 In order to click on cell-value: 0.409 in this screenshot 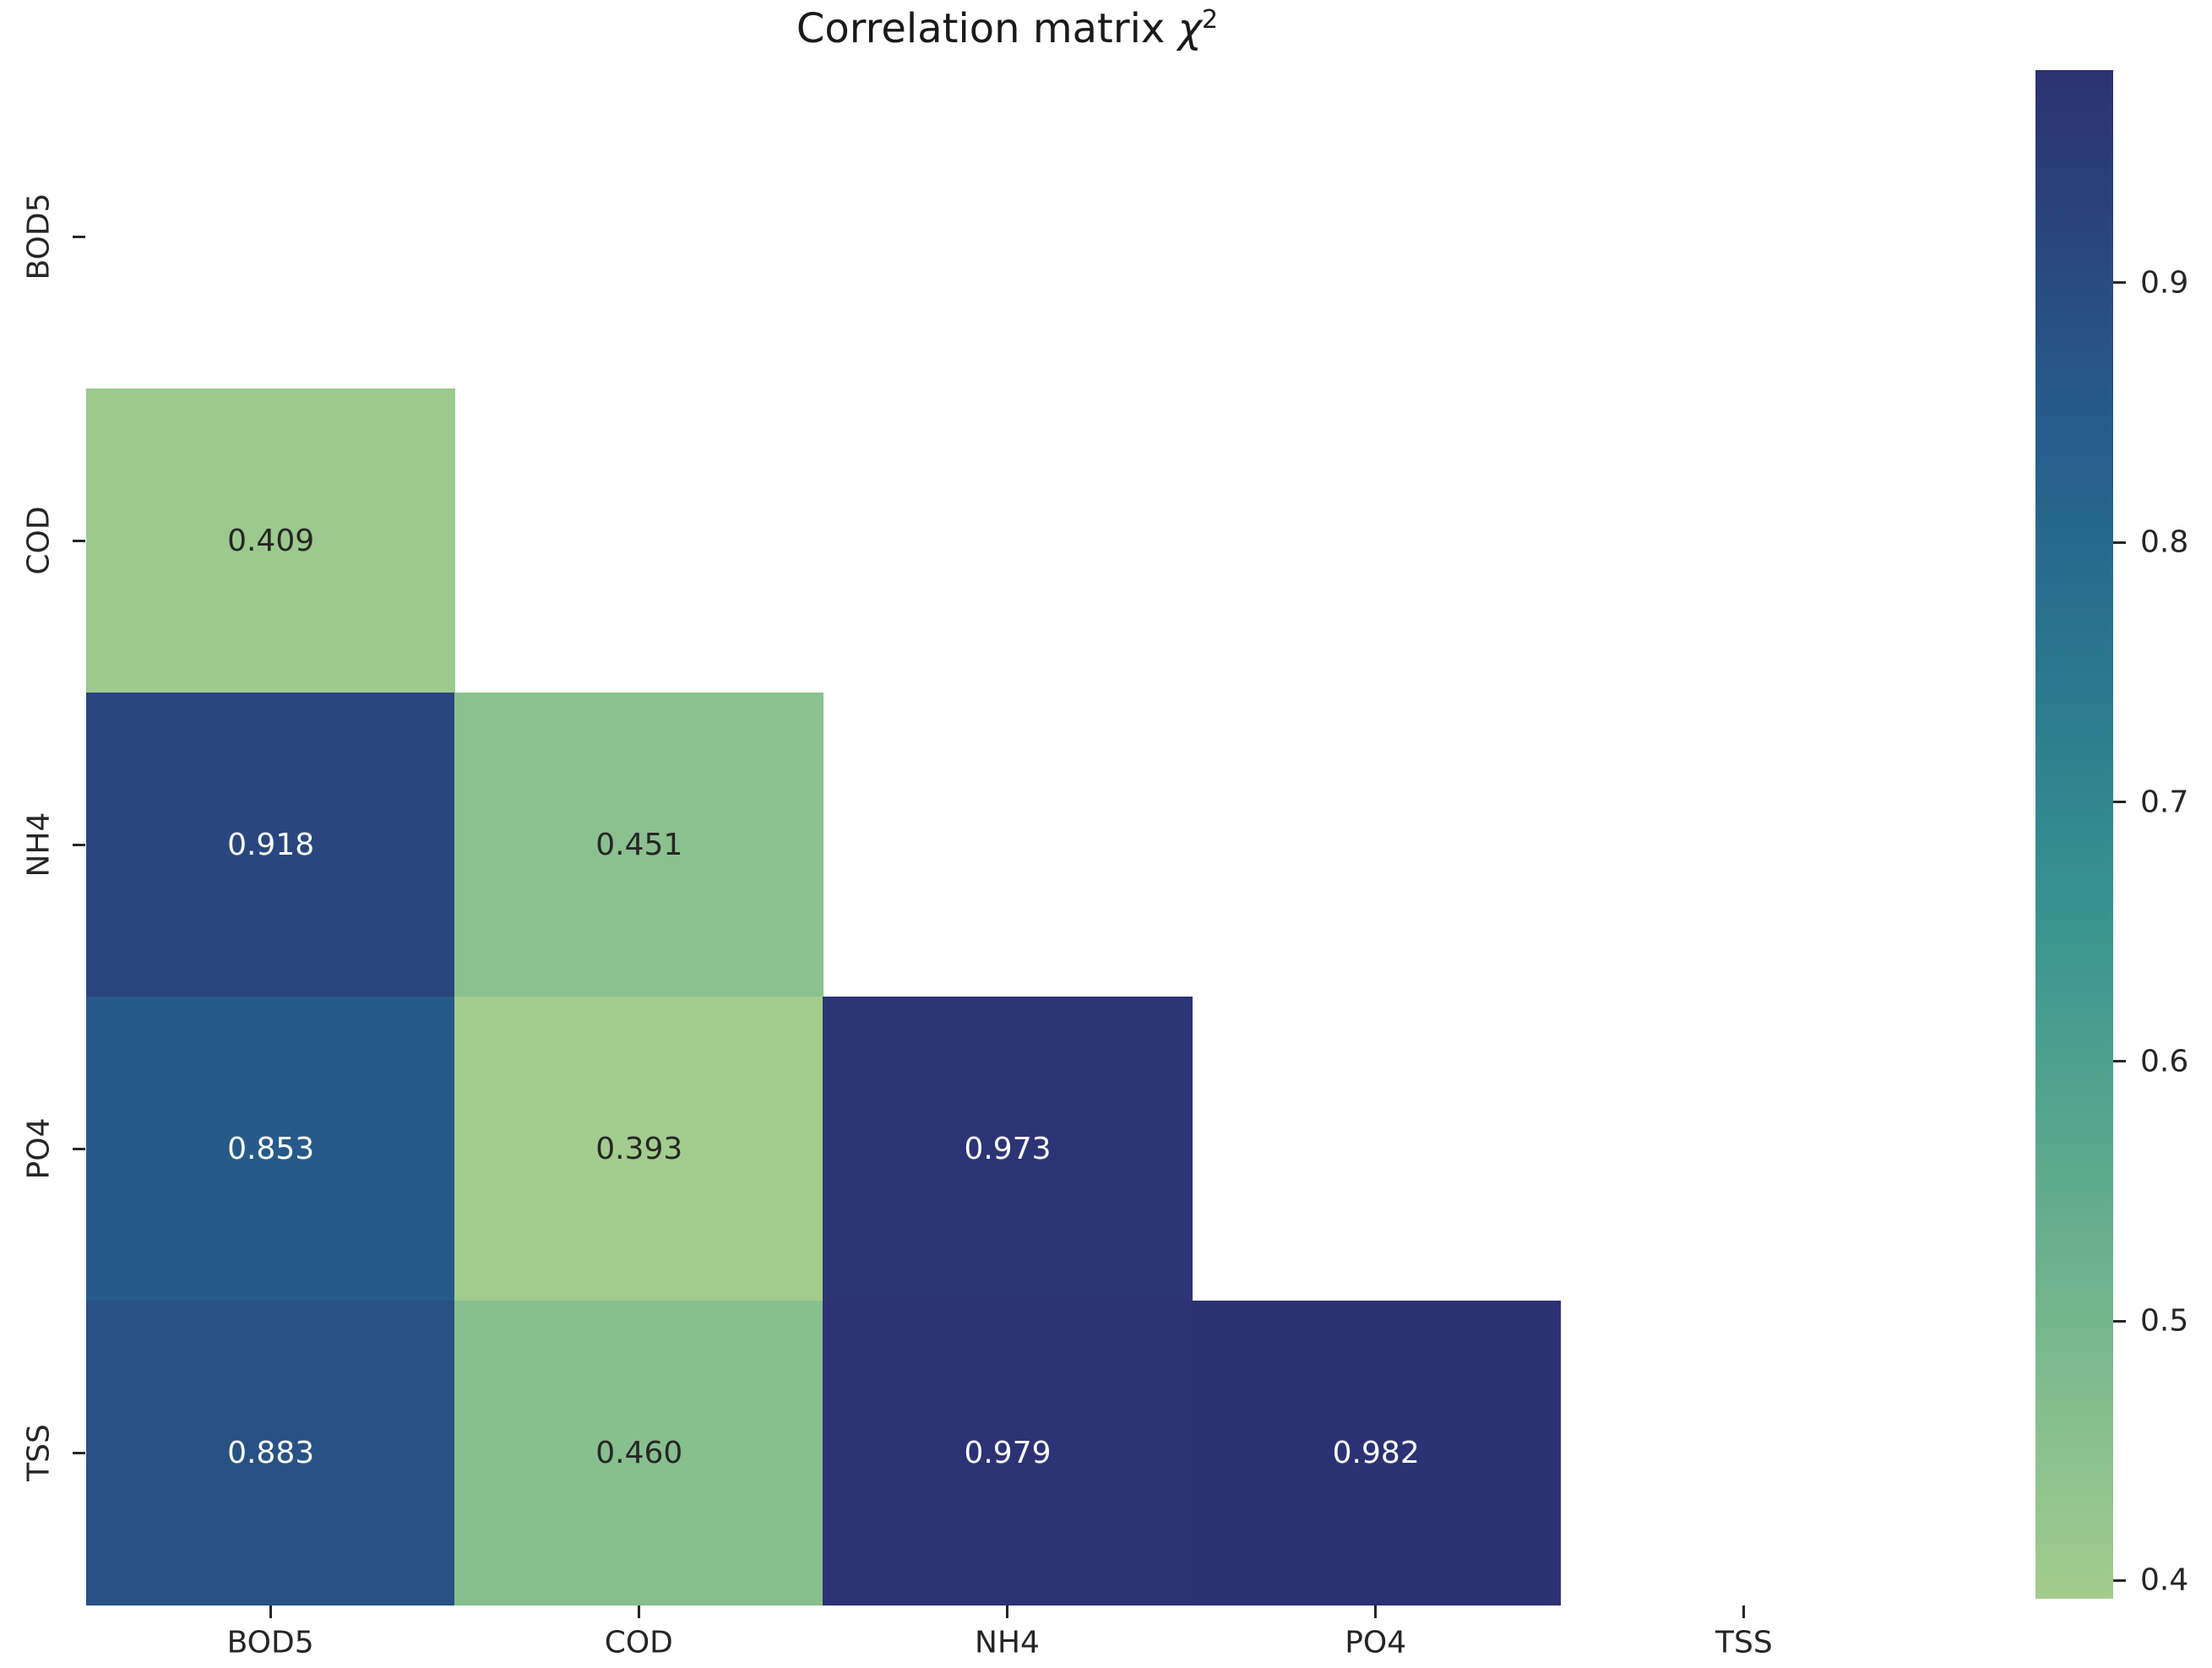, I will do `click(271, 541)`.